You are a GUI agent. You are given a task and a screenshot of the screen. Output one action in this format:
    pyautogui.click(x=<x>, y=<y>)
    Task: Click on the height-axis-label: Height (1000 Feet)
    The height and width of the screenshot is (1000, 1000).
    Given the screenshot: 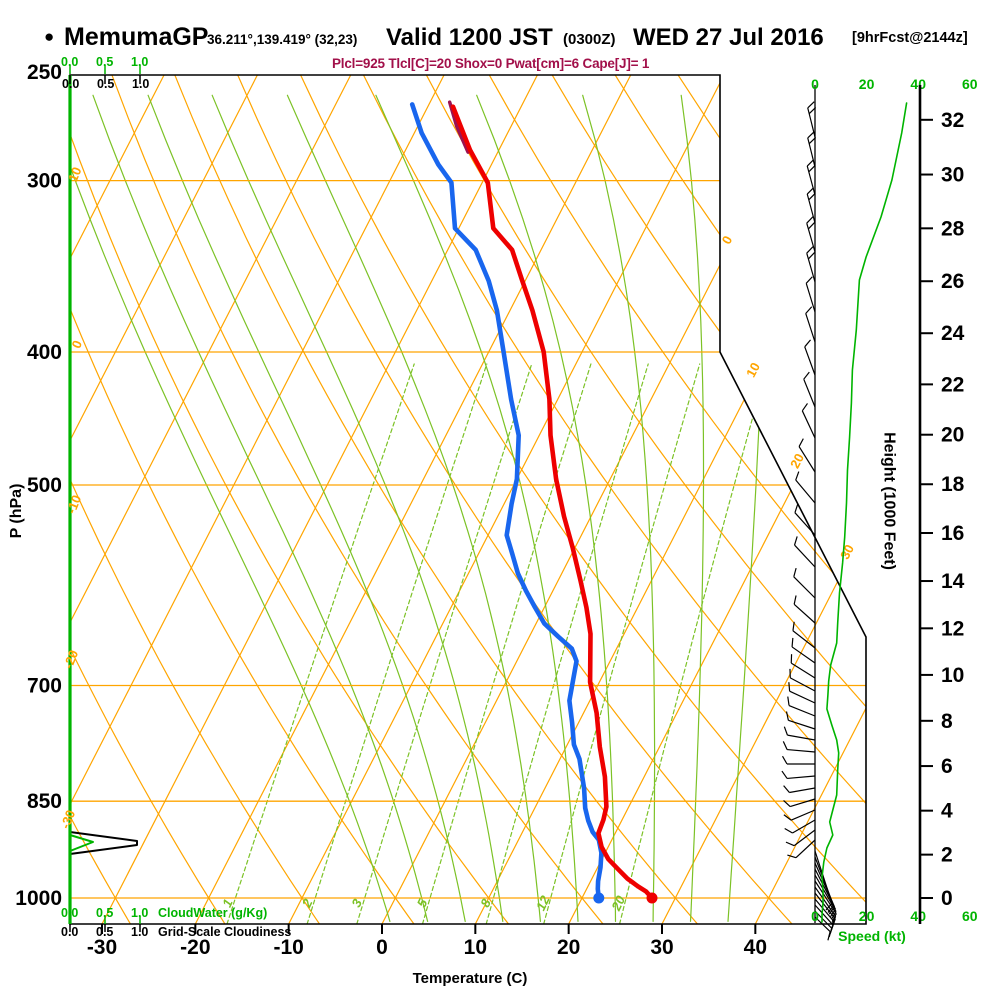 What is the action you would take?
    pyautogui.click(x=889, y=501)
    